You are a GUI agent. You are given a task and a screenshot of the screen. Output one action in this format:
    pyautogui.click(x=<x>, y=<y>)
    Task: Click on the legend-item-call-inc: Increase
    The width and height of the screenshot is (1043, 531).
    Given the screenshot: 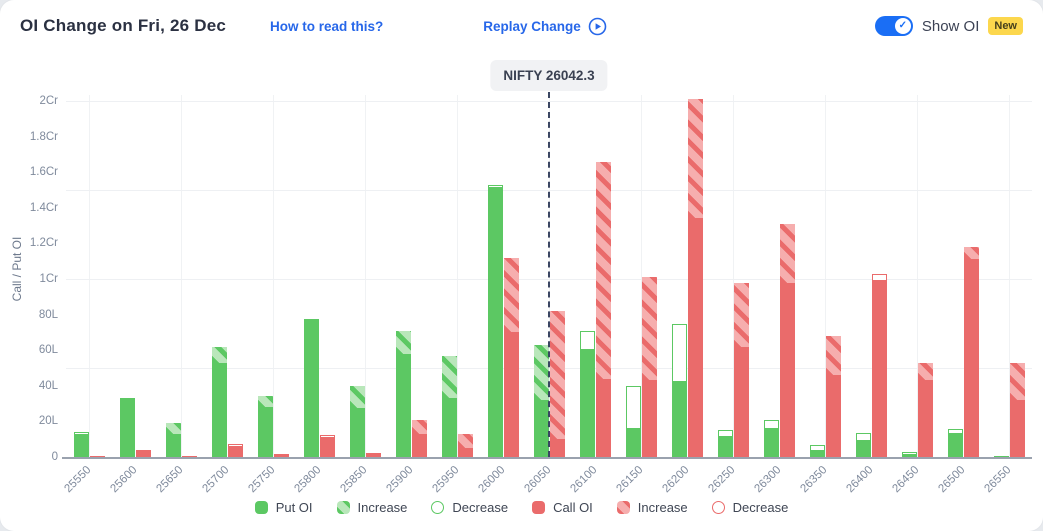 What is the action you would take?
    pyautogui.click(x=652, y=507)
    